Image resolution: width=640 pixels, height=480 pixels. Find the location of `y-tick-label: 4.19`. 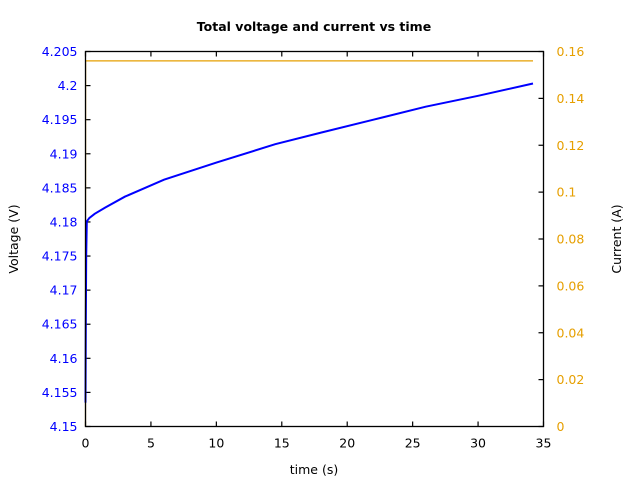

y-tick-label: 4.19 is located at coordinates (64, 153).